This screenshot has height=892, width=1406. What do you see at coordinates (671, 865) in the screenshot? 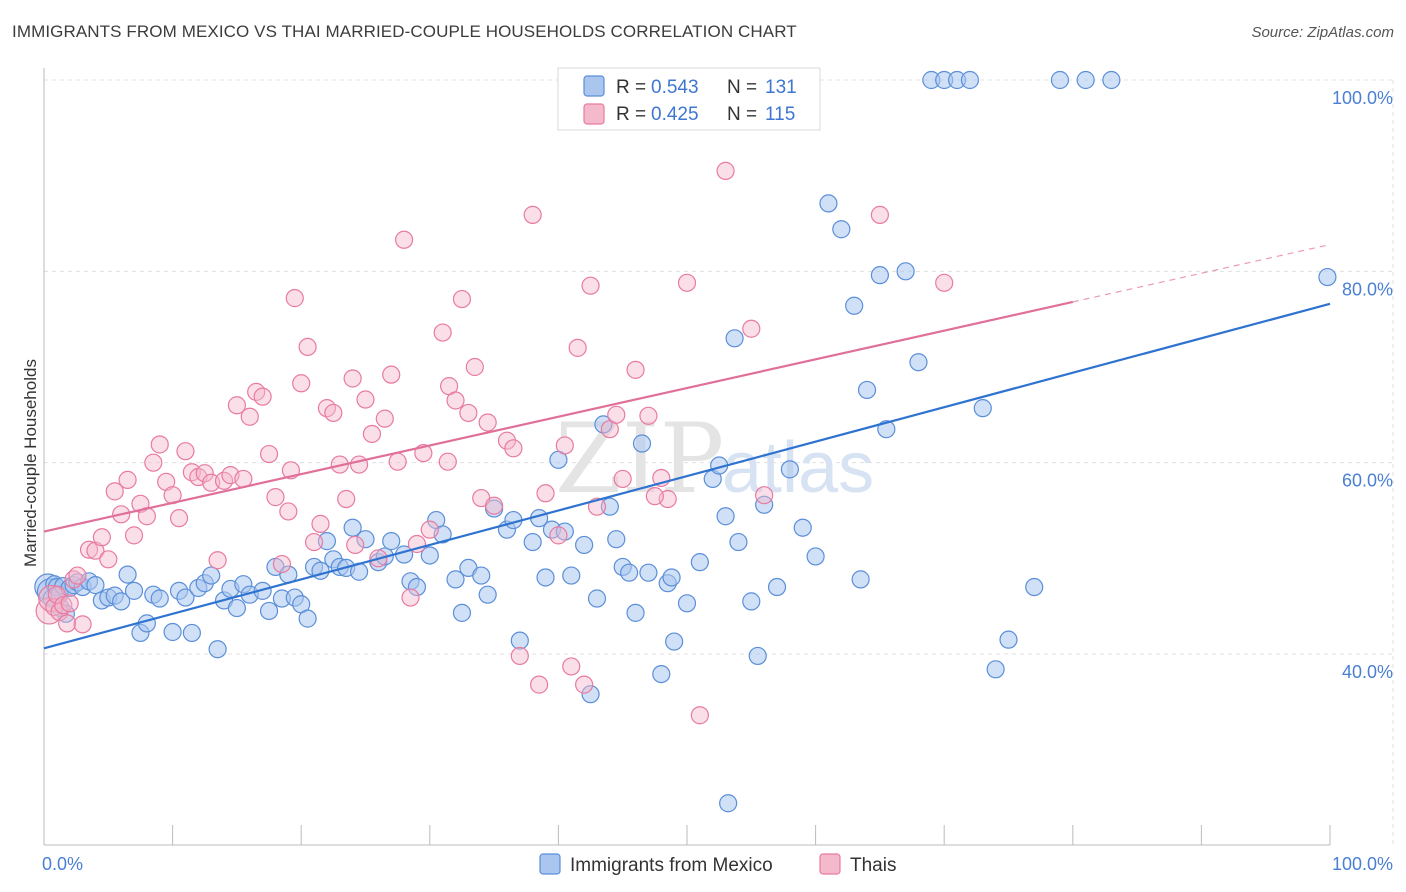
I see `bottom-legend-label-blue: Immigrants from Mexico` at bounding box center [671, 865].